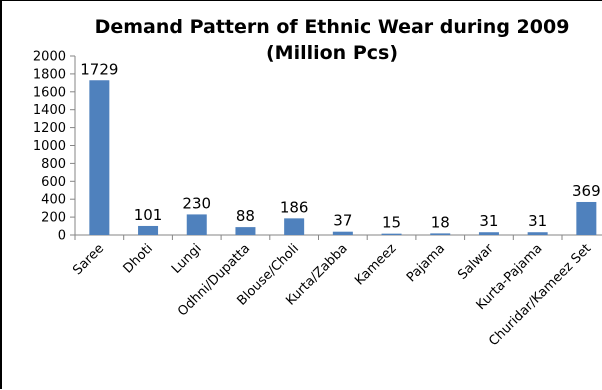  What do you see at coordinates (49, 74) in the screenshot?
I see `y-tick-label: 1800` at bounding box center [49, 74].